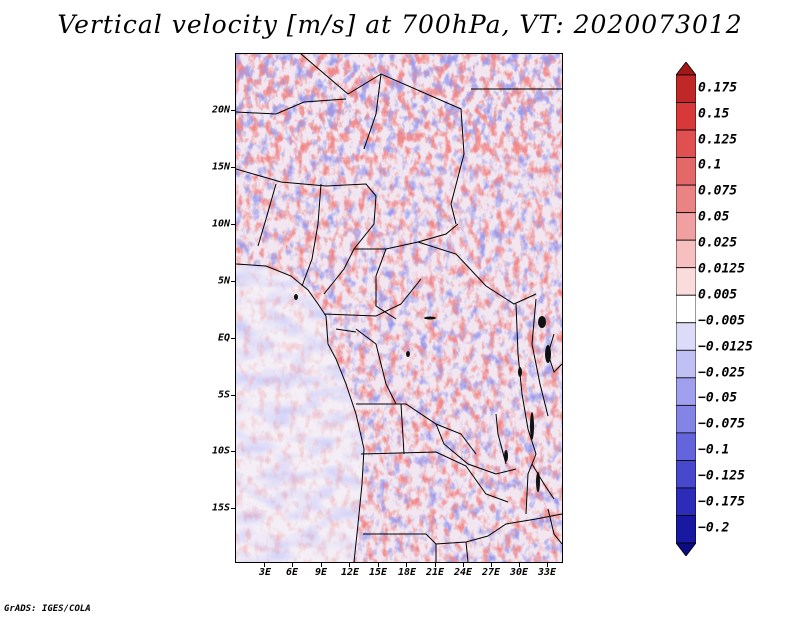 Image resolution: width=800 pixels, height=618 pixels. I want to click on colorbar-label: −0.005, so click(721, 321).